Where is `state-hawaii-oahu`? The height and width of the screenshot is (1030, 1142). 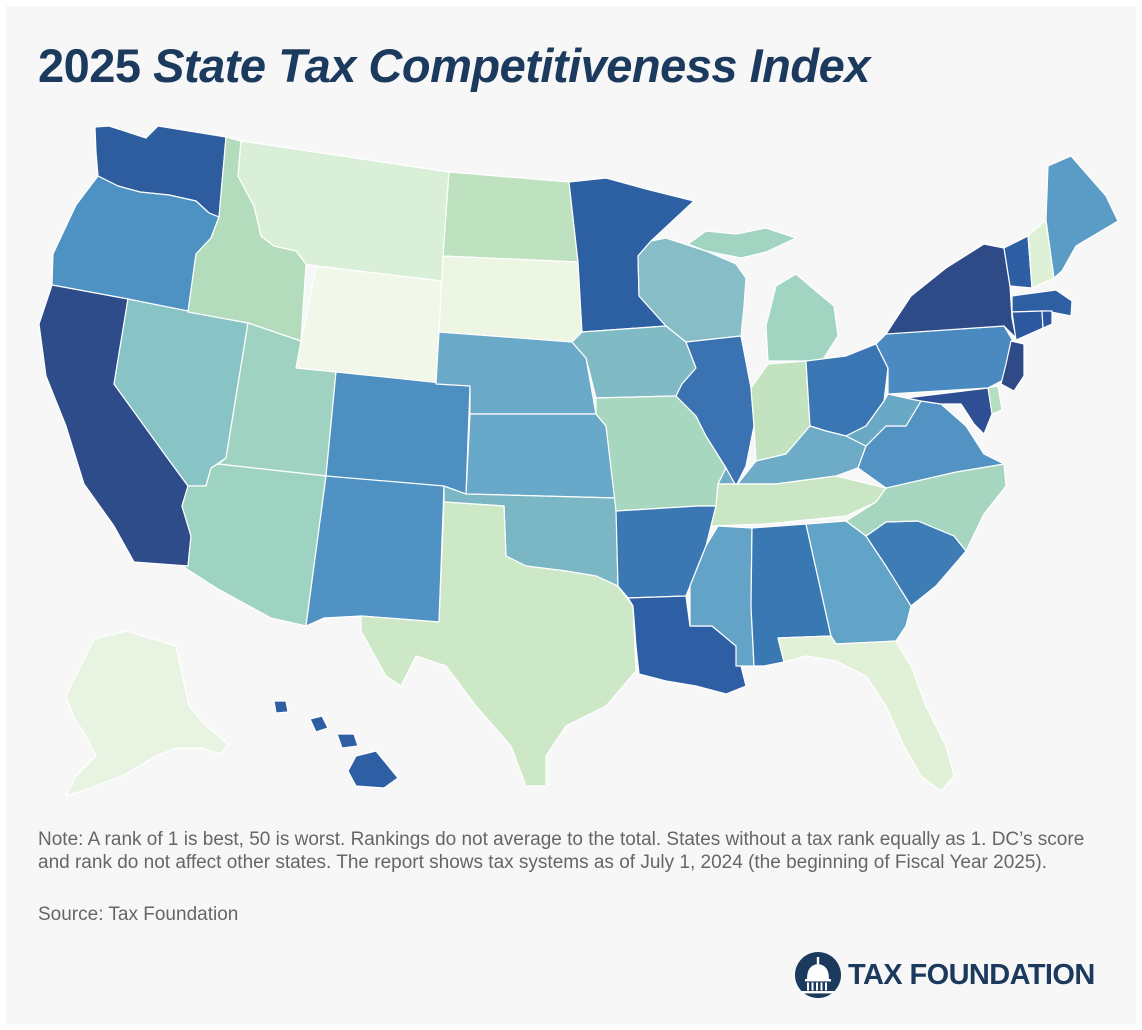 state-hawaii-oahu is located at coordinates (319, 724).